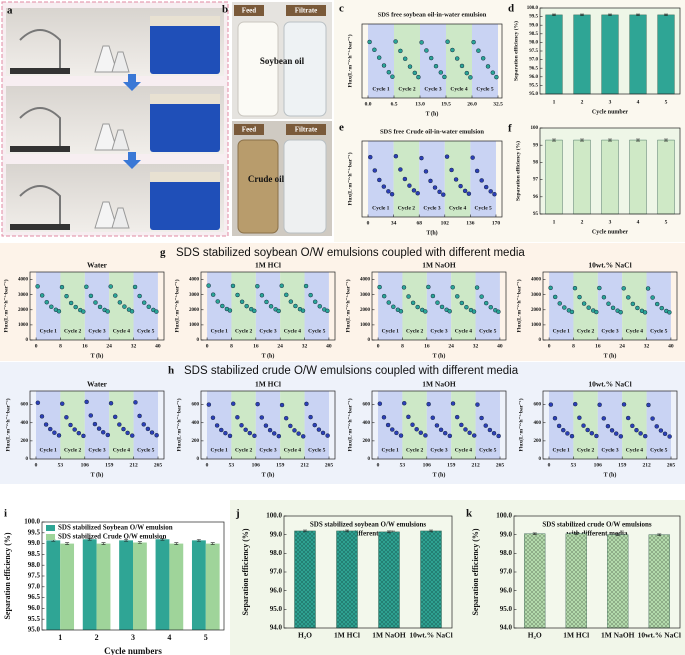 This screenshot has width=685, height=655. I want to click on x-tick-label: 136, so click(470, 223).